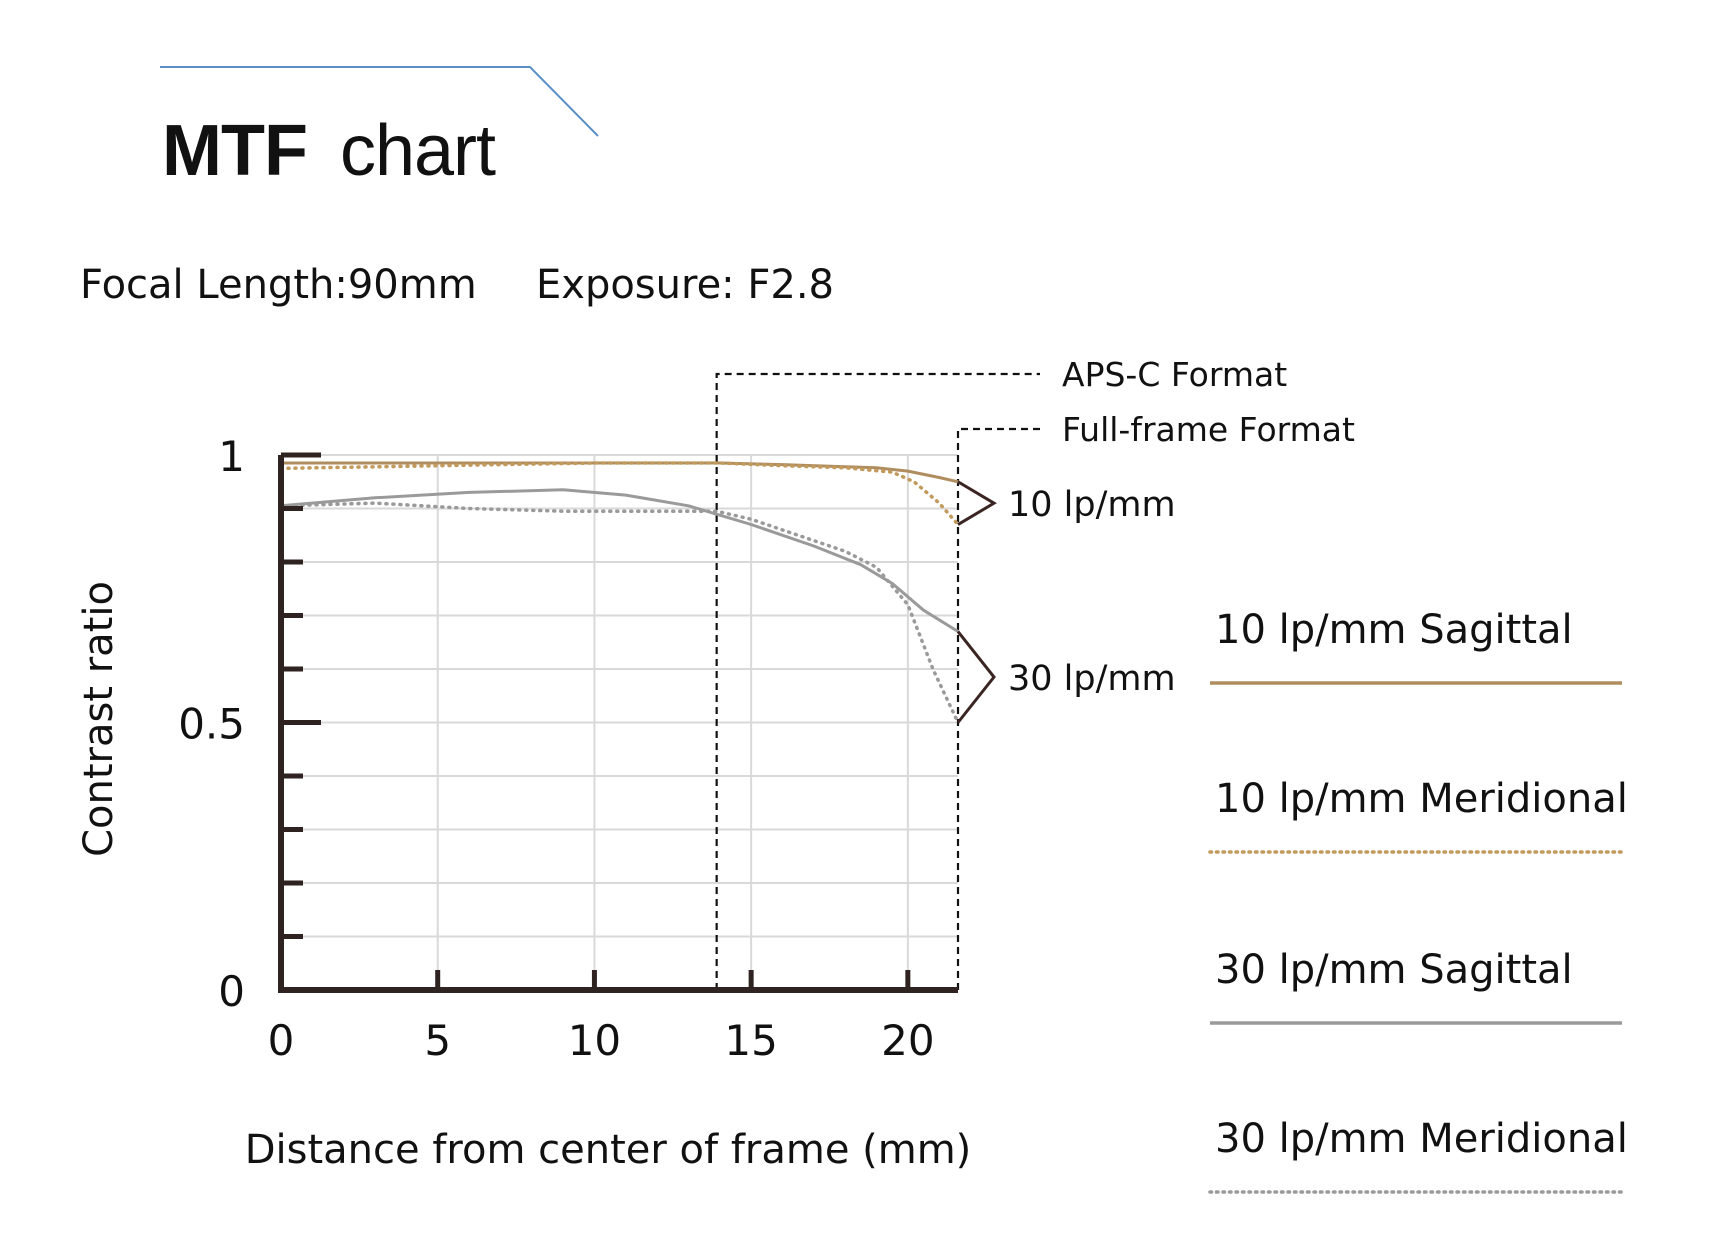  What do you see at coordinates (437, 1040) in the screenshot?
I see `x-tick-label: 5` at bounding box center [437, 1040].